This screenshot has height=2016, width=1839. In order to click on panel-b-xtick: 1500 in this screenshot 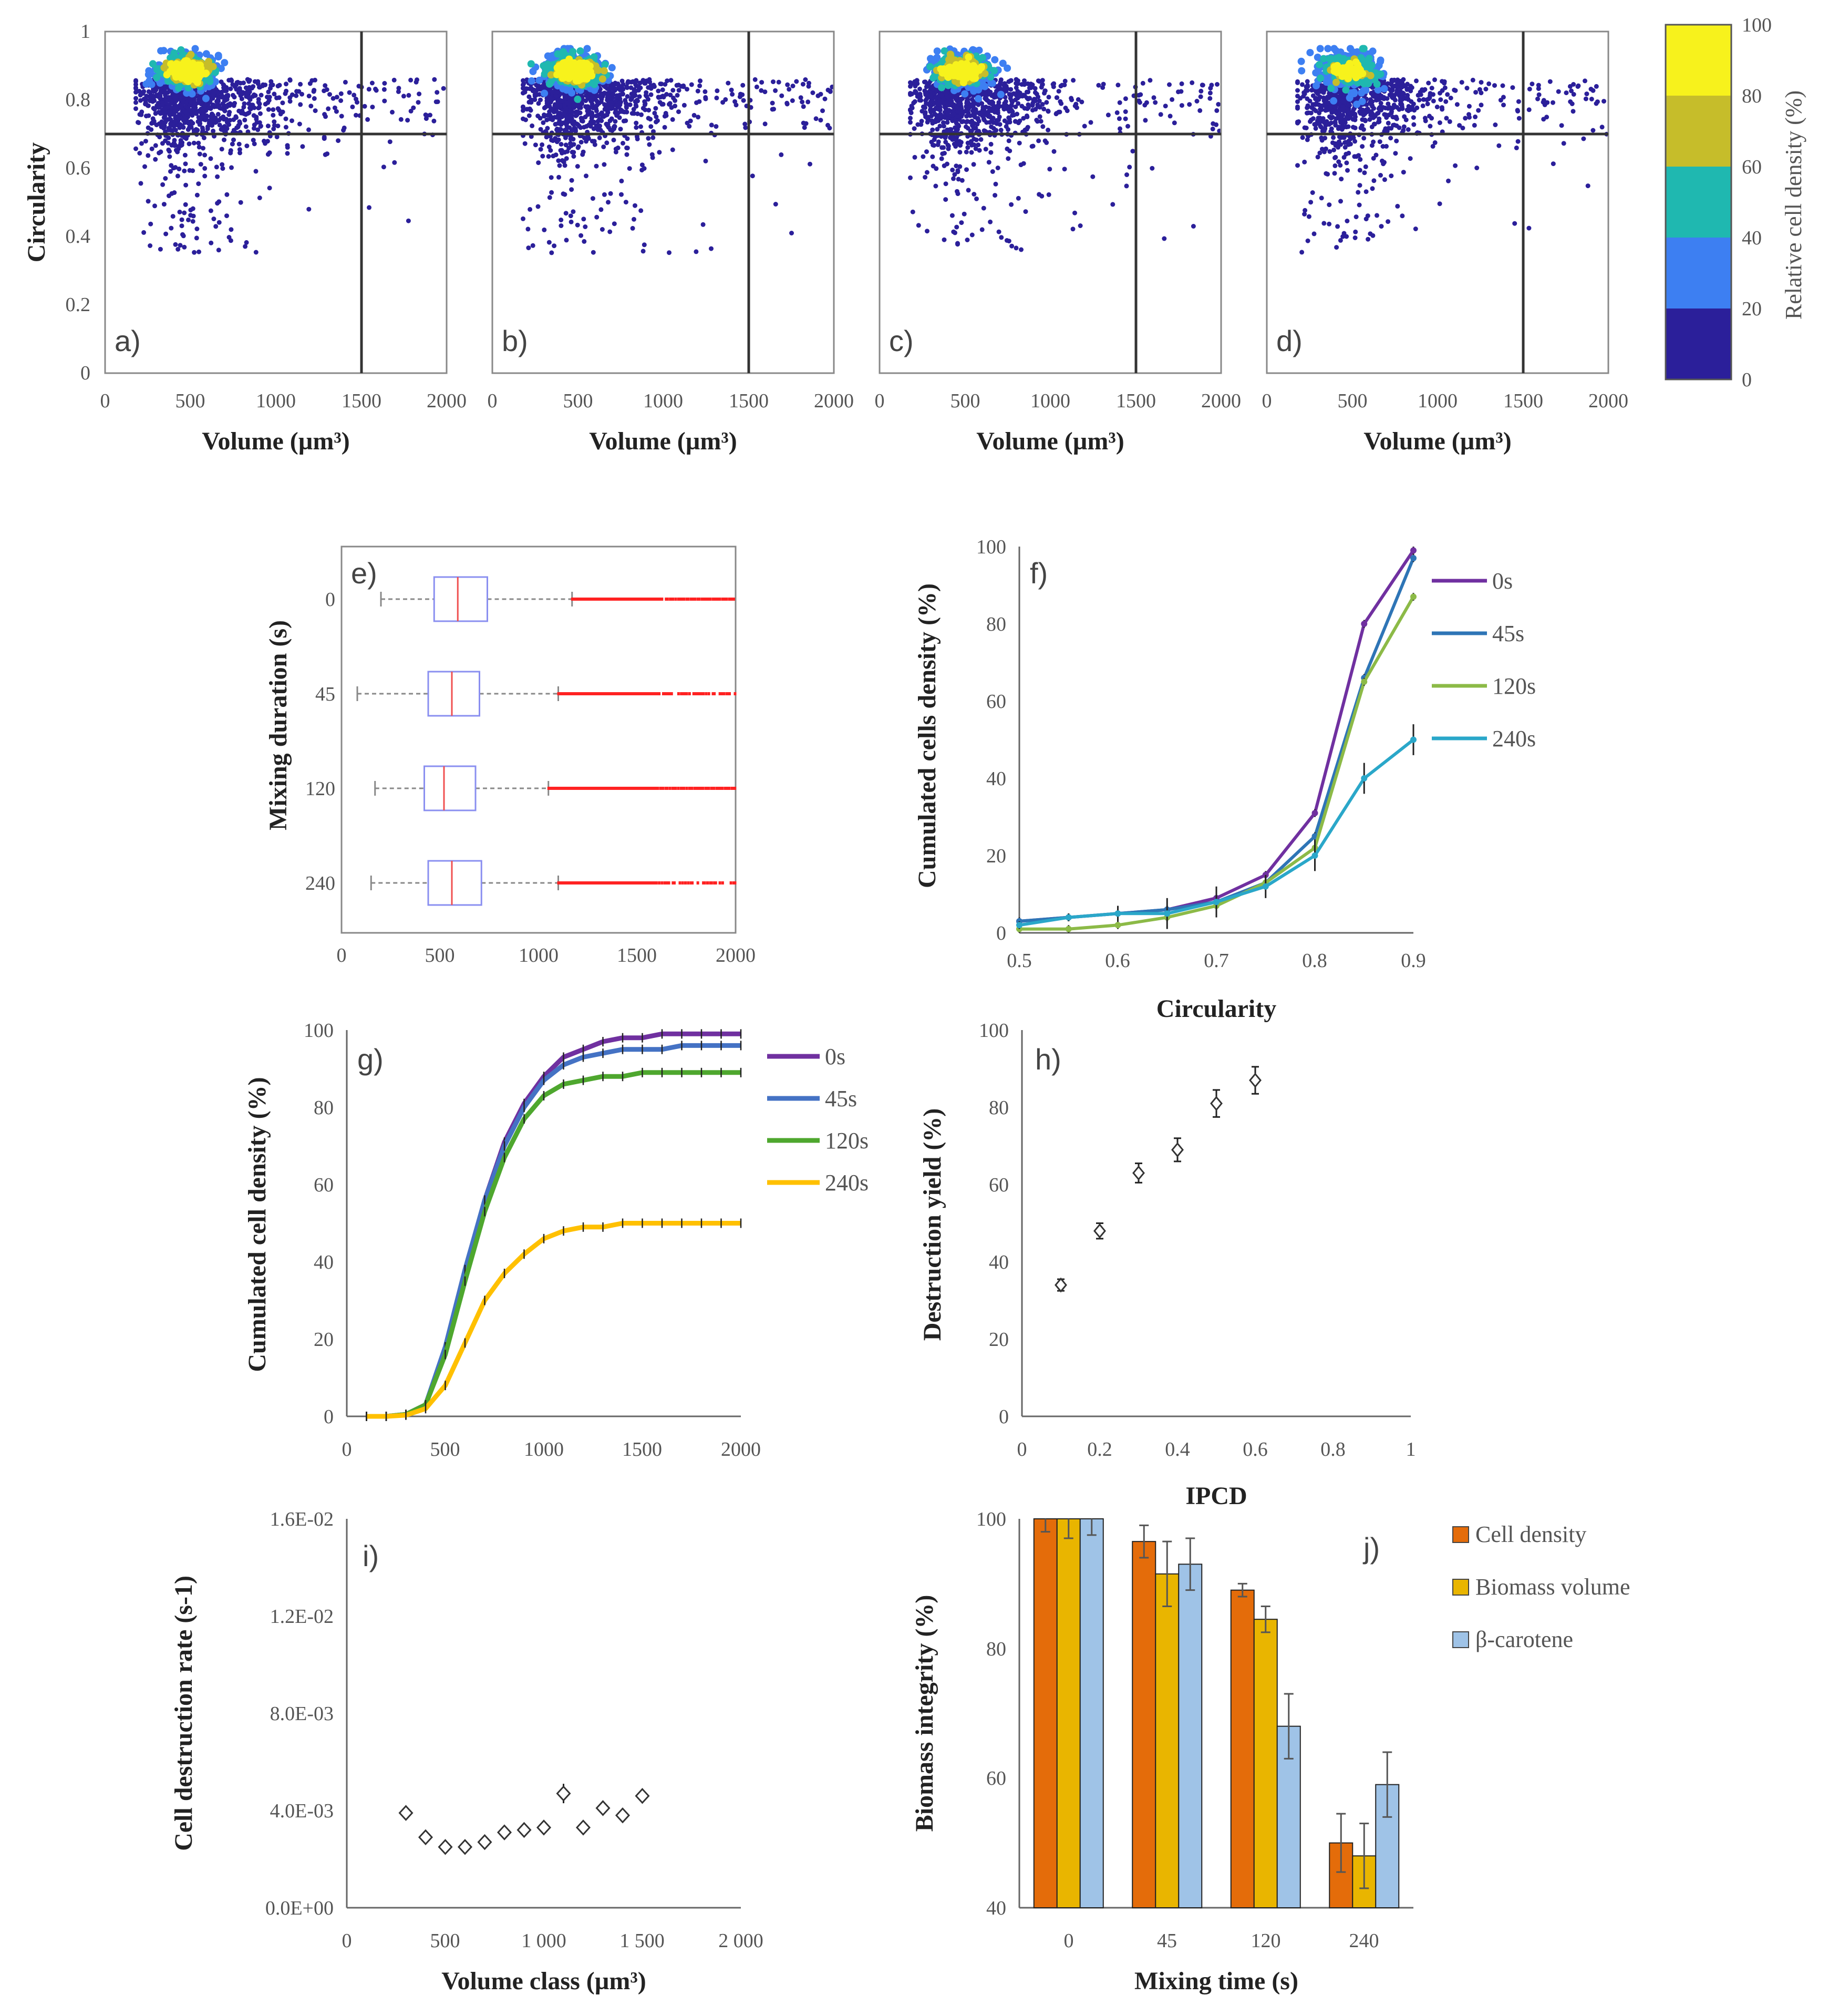, I will do `click(749, 401)`.